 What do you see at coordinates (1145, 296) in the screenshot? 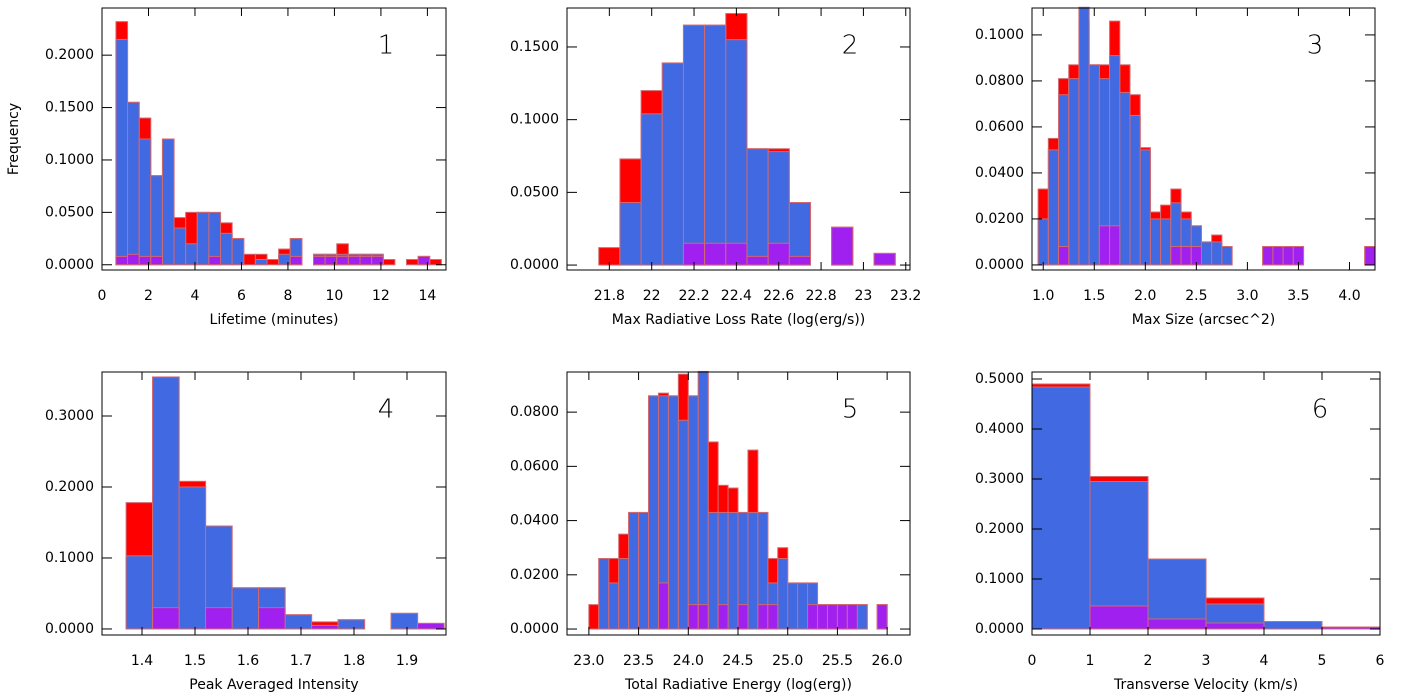
I see `x-tick-label: 2.0` at bounding box center [1145, 296].